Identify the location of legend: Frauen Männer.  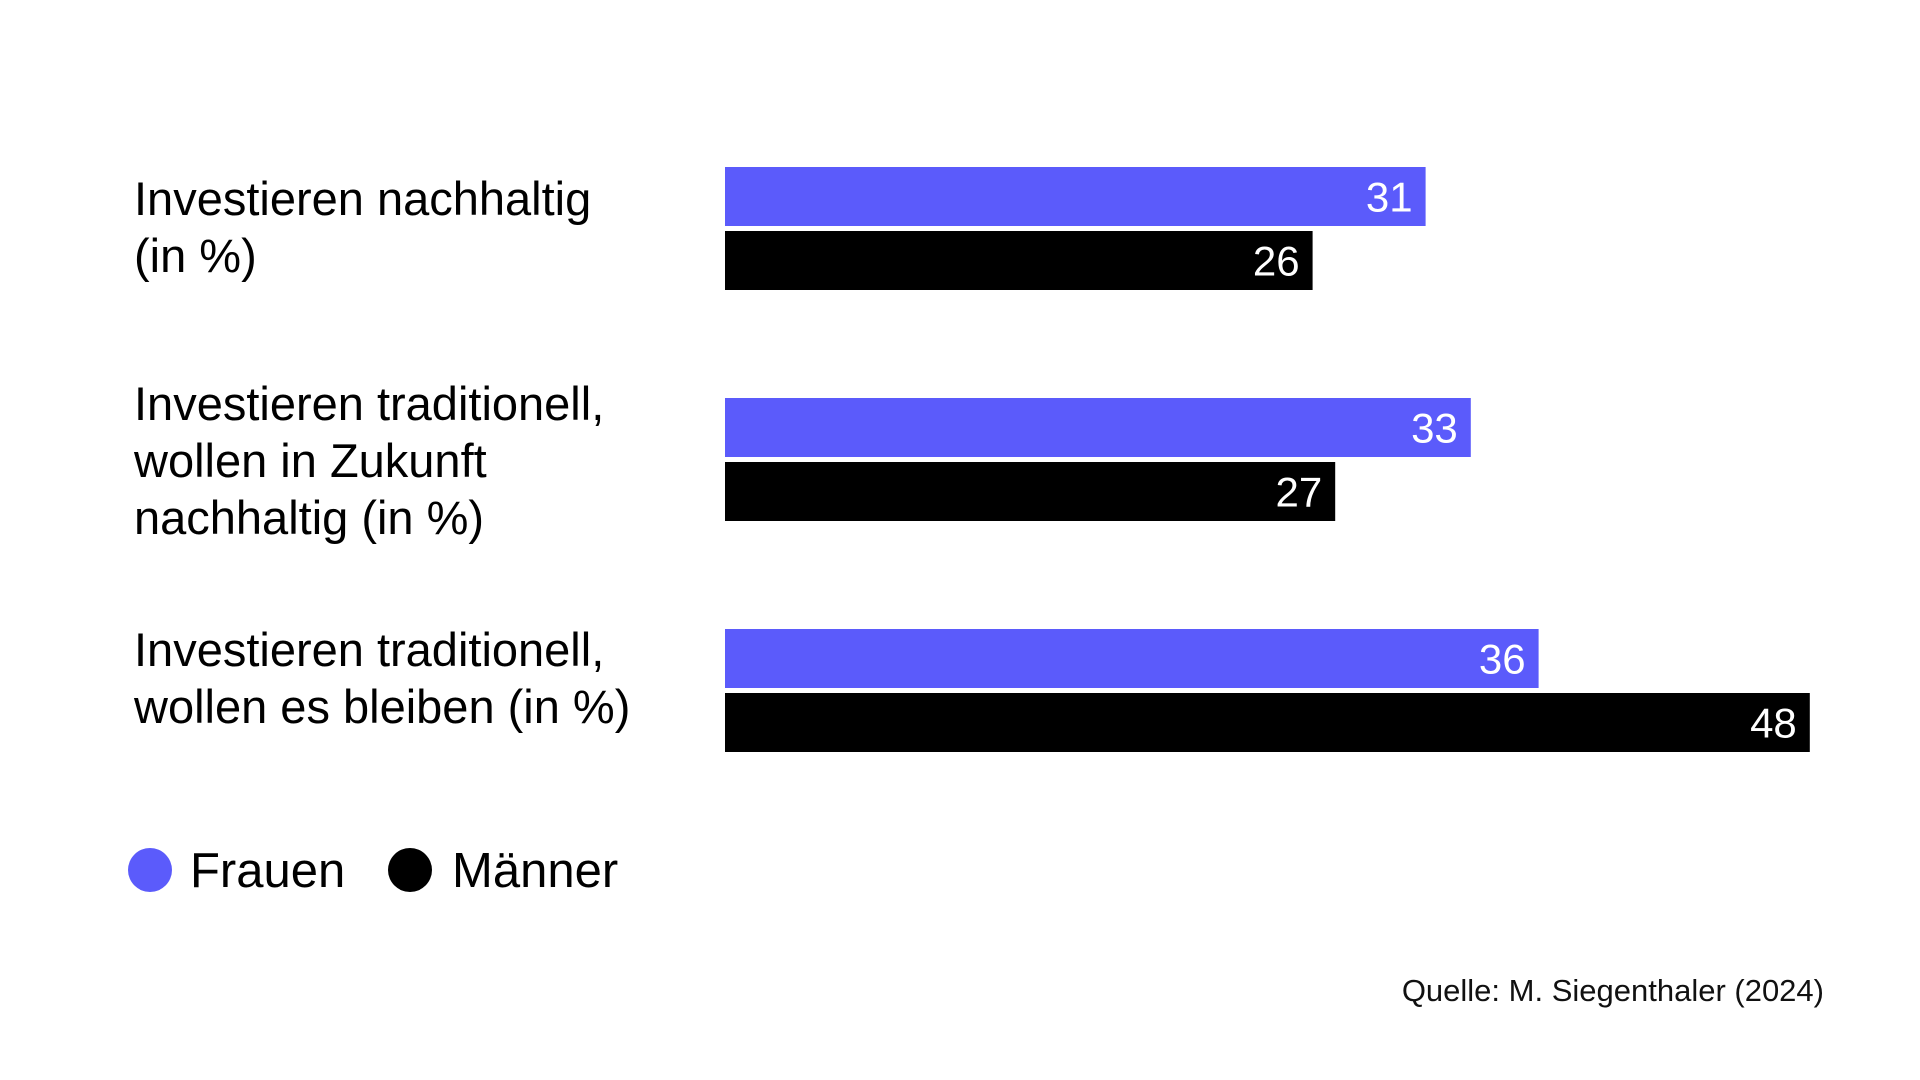
(373, 871).